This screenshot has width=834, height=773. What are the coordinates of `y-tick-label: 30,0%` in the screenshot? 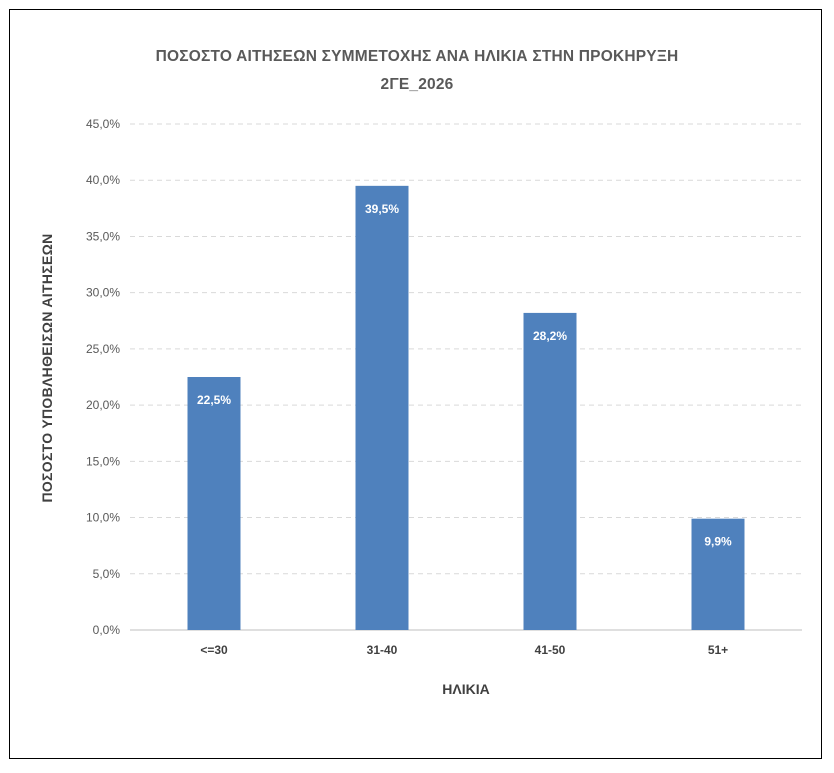 It's located at (103, 293).